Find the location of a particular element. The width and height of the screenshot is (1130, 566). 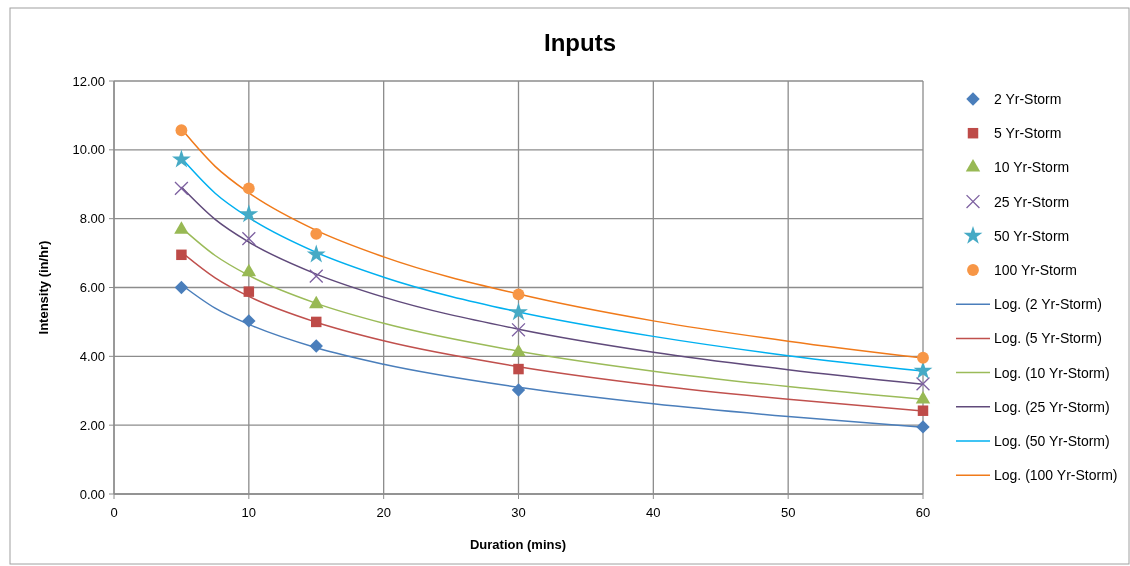

y-tick-label: 2.00 is located at coordinates (92, 425).